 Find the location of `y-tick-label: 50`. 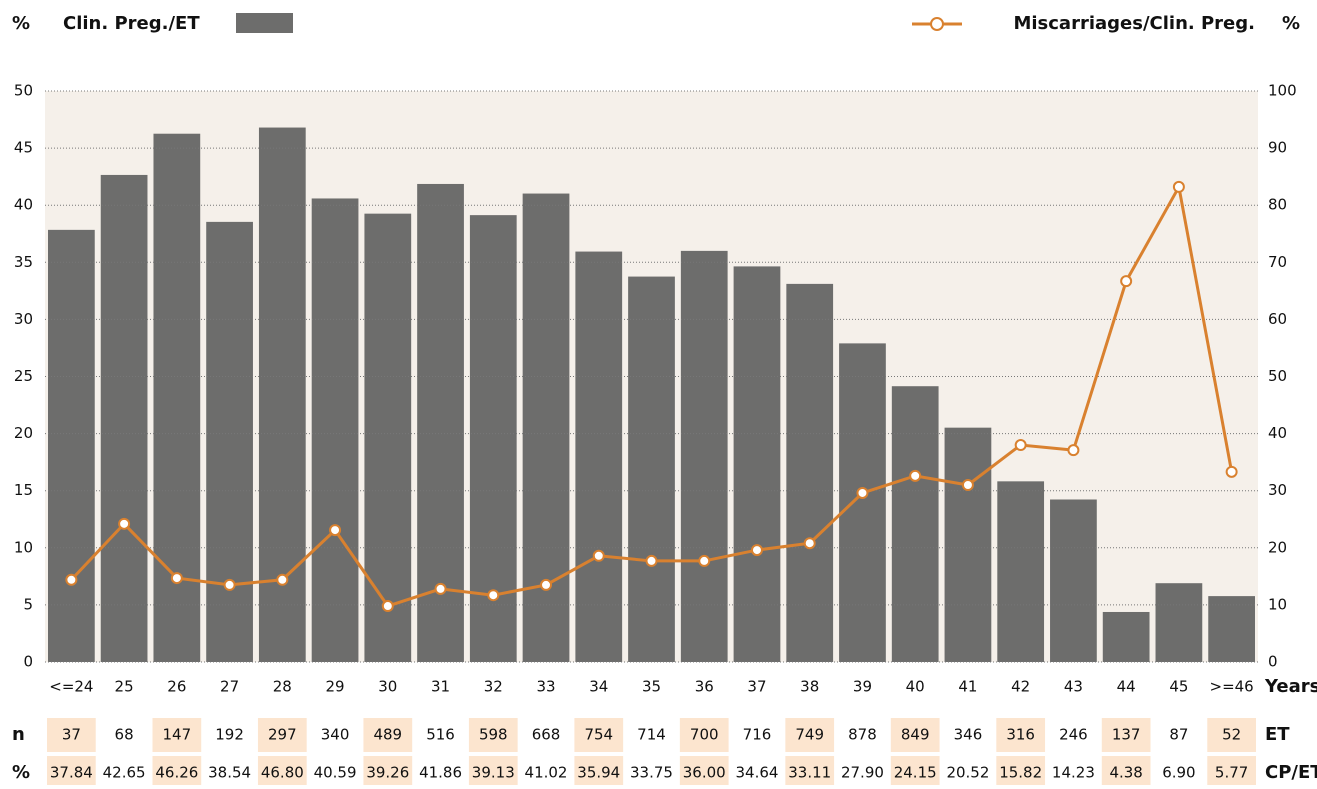

y-tick-label: 50 is located at coordinates (23, 91).